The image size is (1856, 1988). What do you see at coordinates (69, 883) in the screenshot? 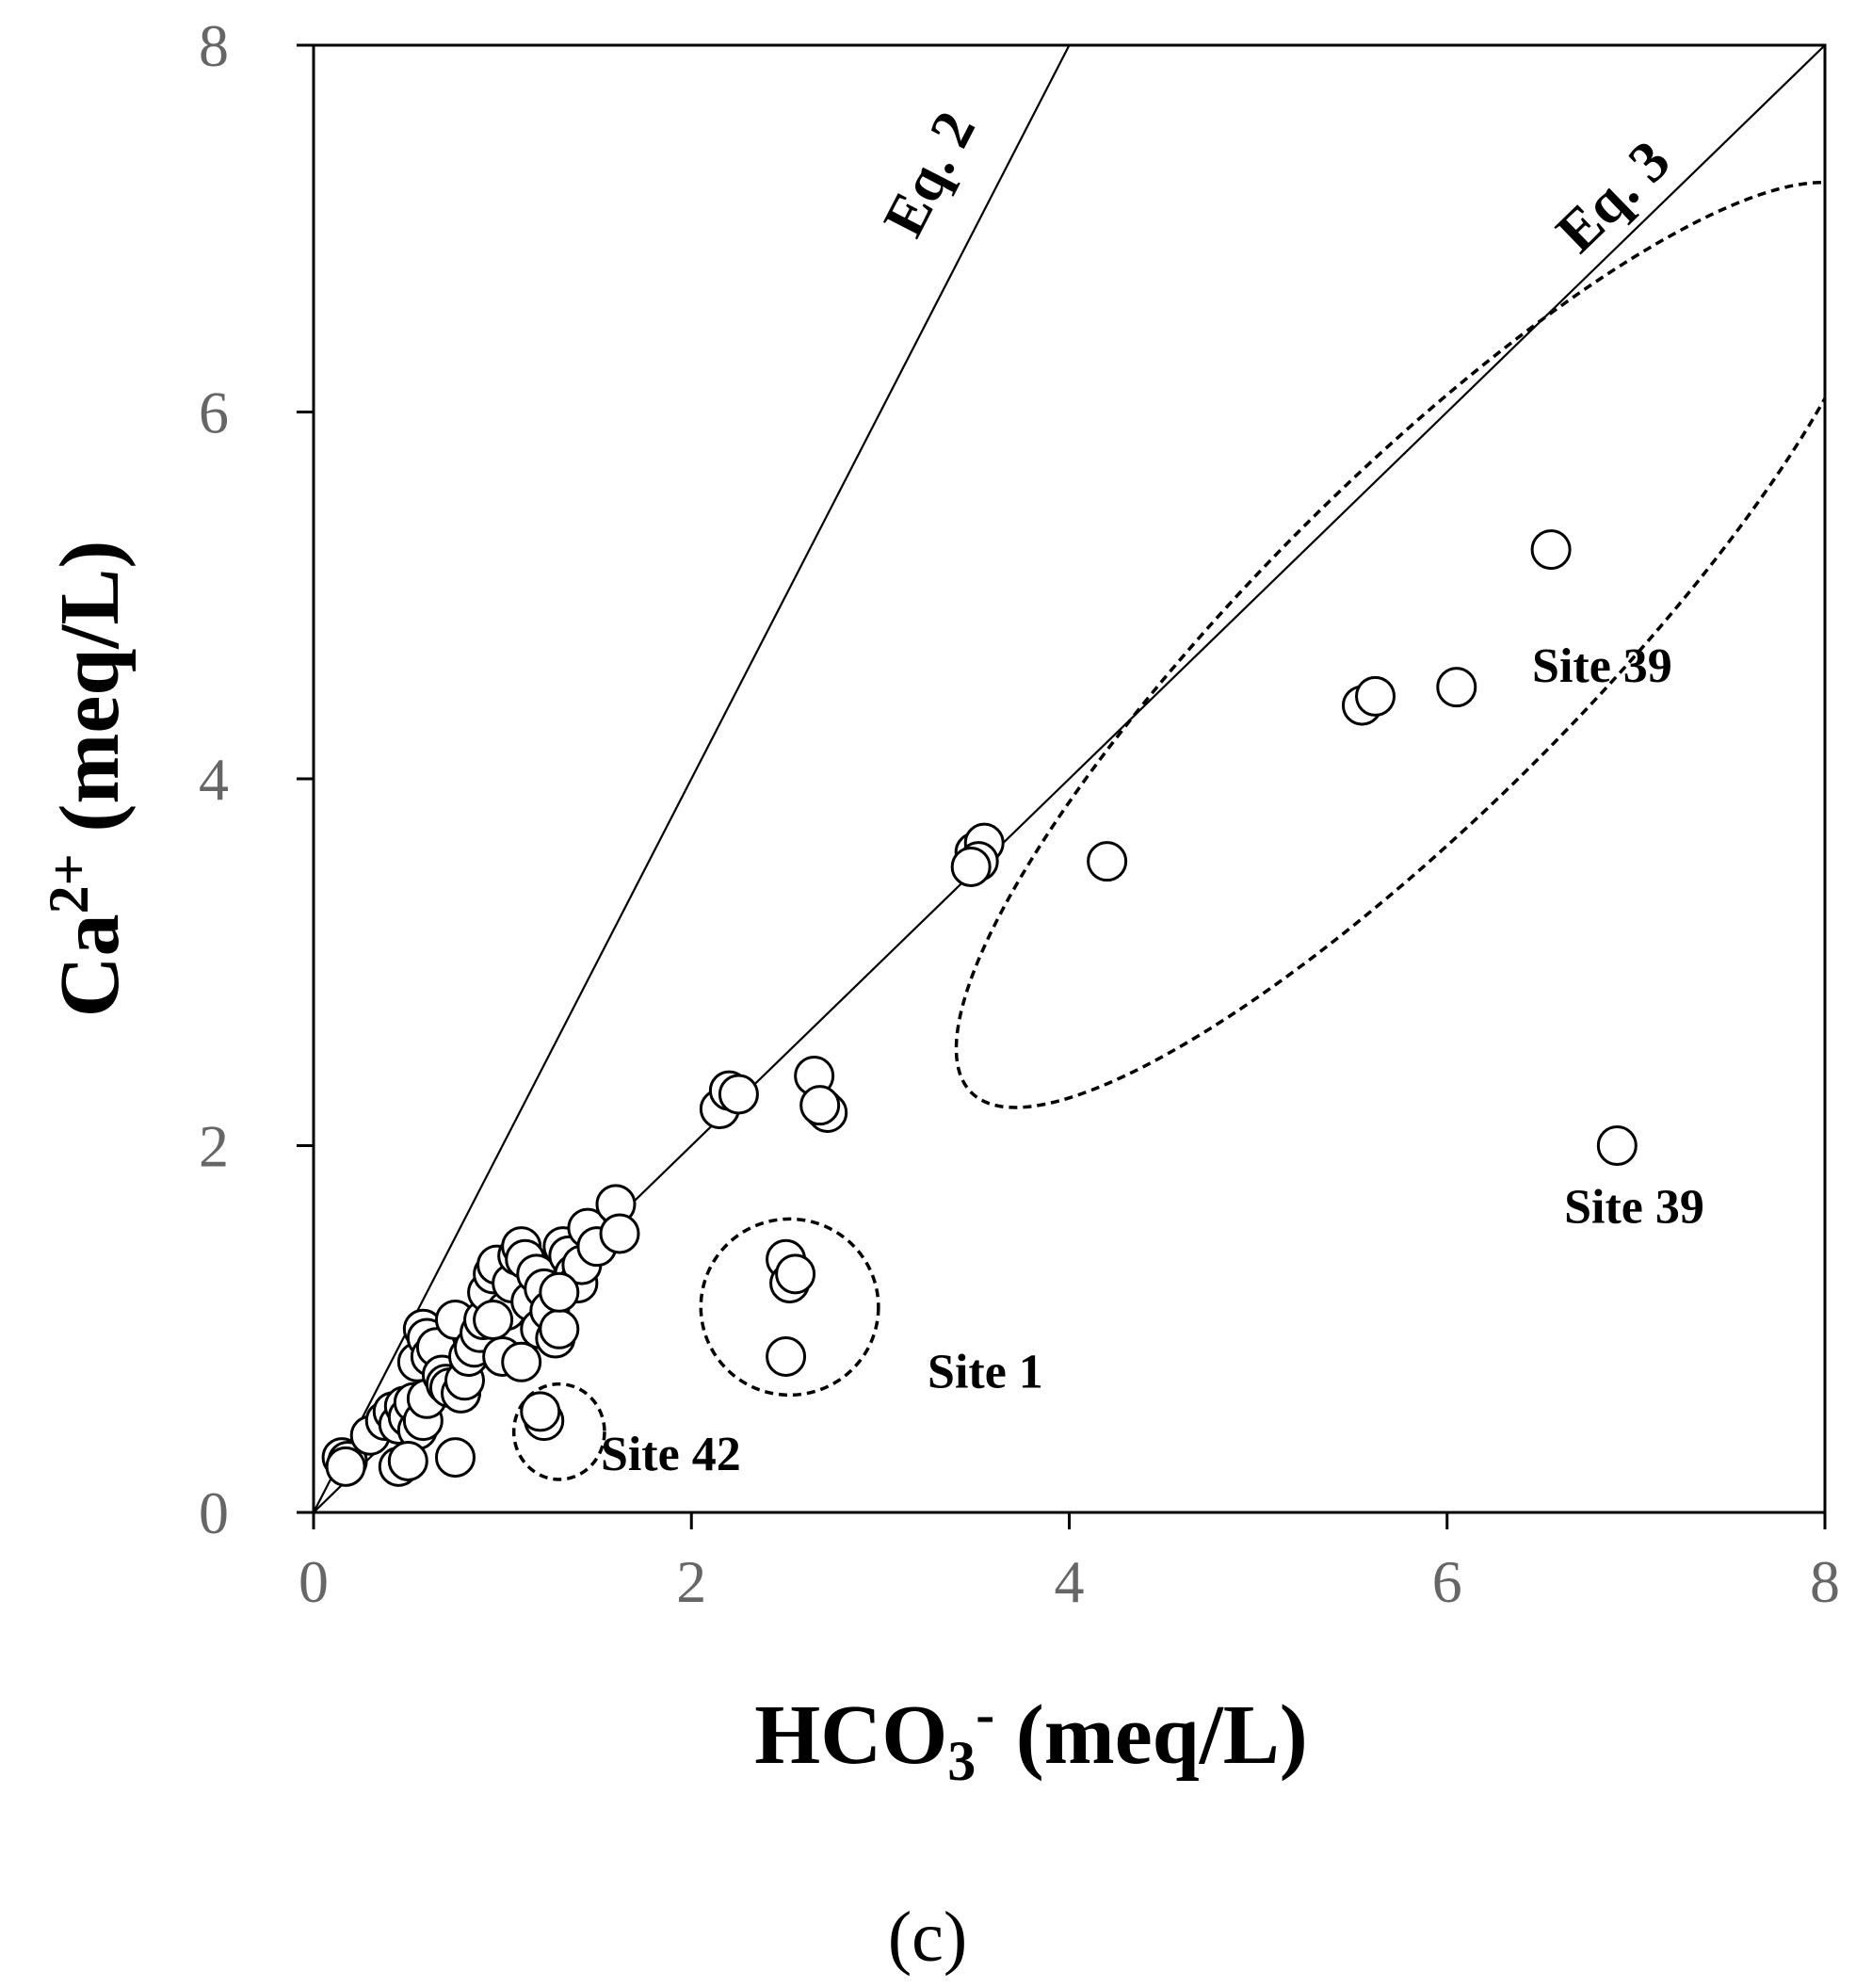
I see `y-axis-title-sup: 2+` at bounding box center [69, 883].